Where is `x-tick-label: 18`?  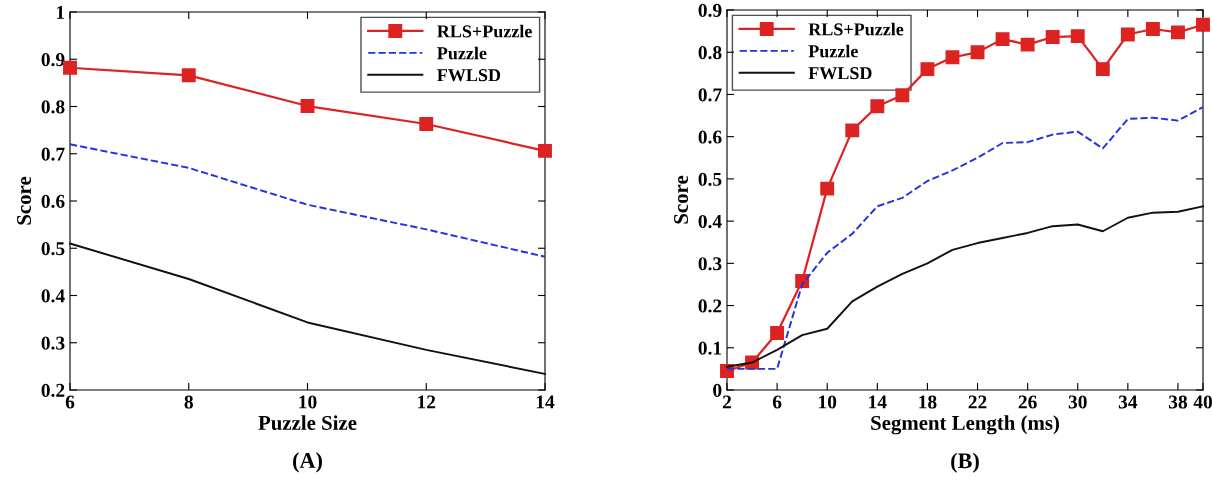 x-tick-label: 18 is located at coordinates (928, 402).